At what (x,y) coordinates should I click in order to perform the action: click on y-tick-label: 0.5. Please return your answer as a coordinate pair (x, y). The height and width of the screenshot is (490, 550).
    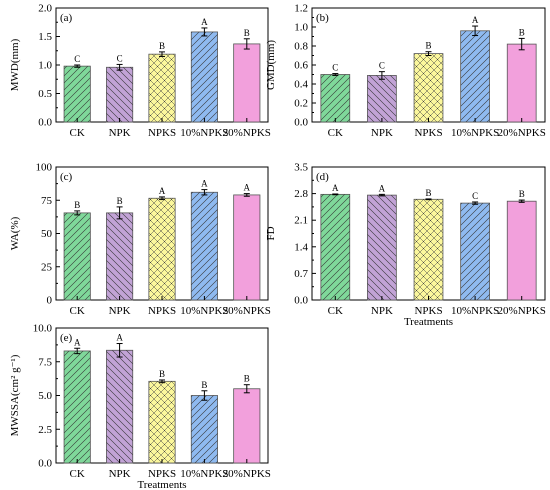
    Looking at the image, I should click on (45, 94).